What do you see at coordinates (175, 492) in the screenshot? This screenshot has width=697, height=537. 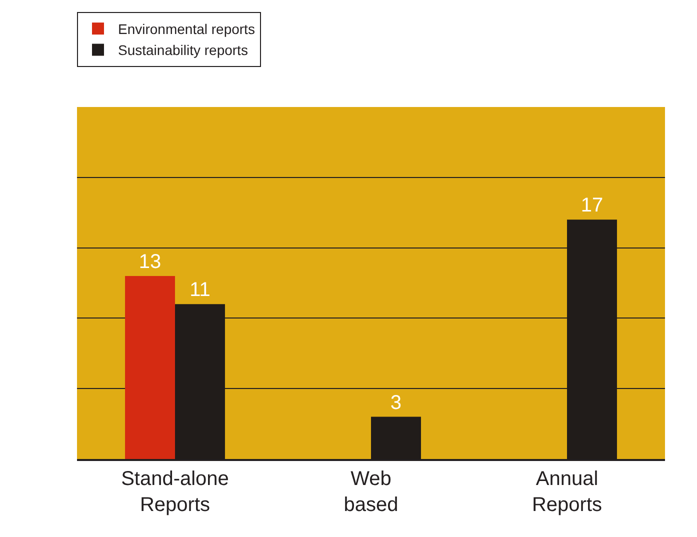 I see `x-tick-label: Stand-alone Reports` at bounding box center [175, 492].